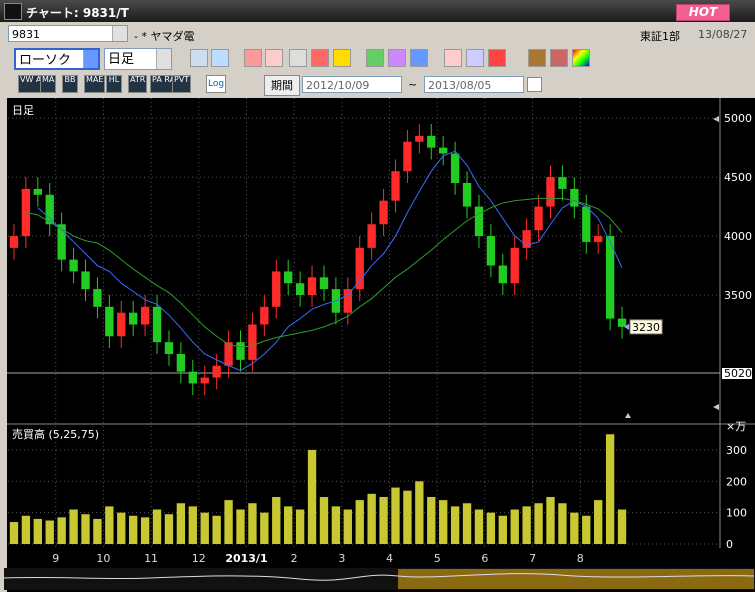 The height and width of the screenshot is (592, 755). What do you see at coordinates (352, 84) in the screenshot?
I see `start-date-input: 2012/10/09` at bounding box center [352, 84].